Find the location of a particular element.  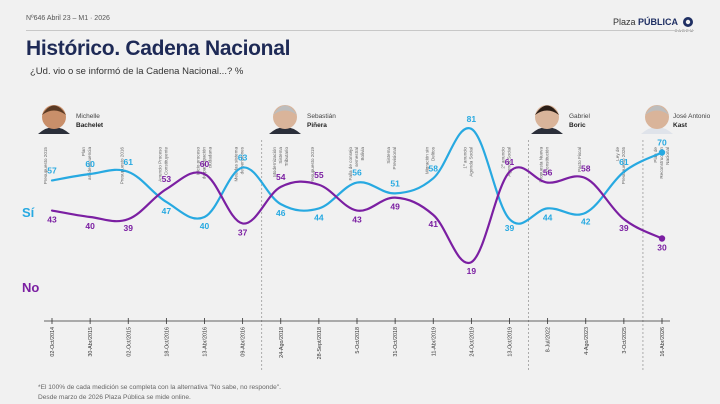

x-tick-label: 02-Oct/2014 is located at coordinates (53, 342).